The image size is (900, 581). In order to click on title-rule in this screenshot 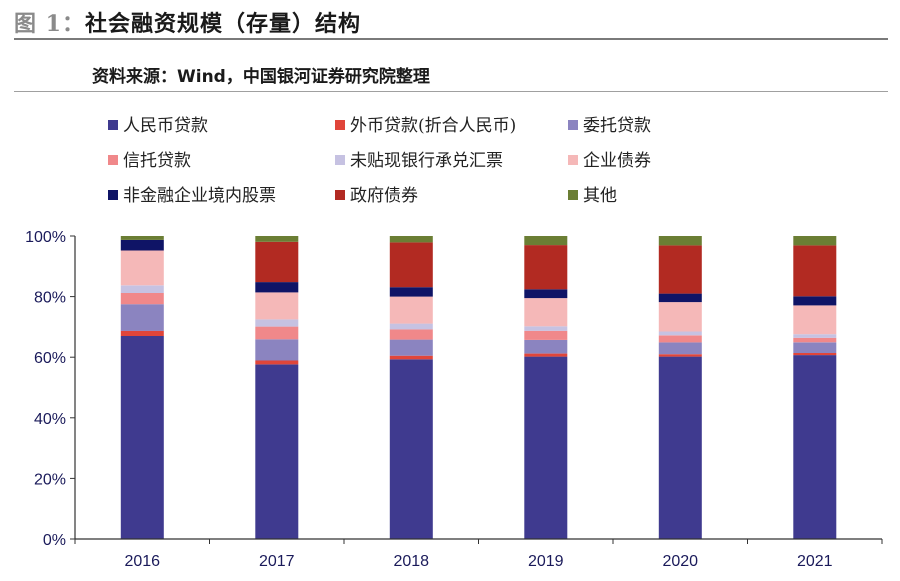, I will do `click(451, 39)`.